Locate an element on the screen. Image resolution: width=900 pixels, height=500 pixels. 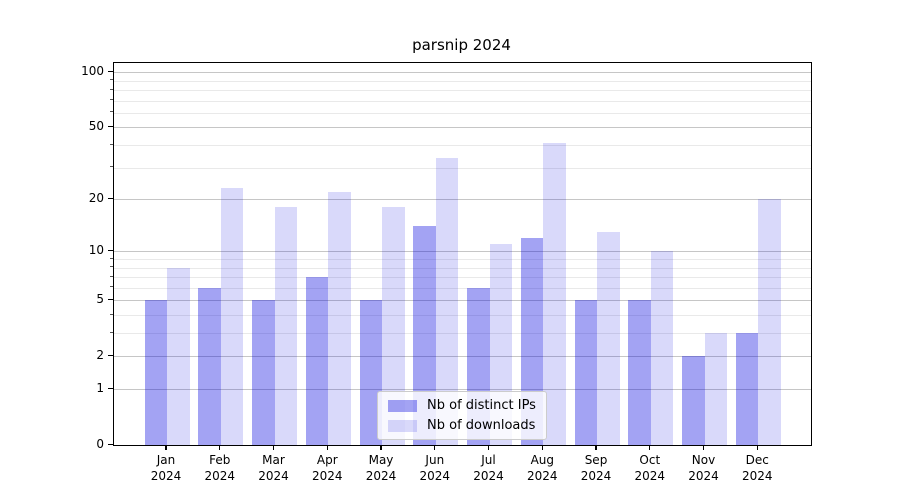
x-tick-label-month: Mar is located at coordinates (273, 460).